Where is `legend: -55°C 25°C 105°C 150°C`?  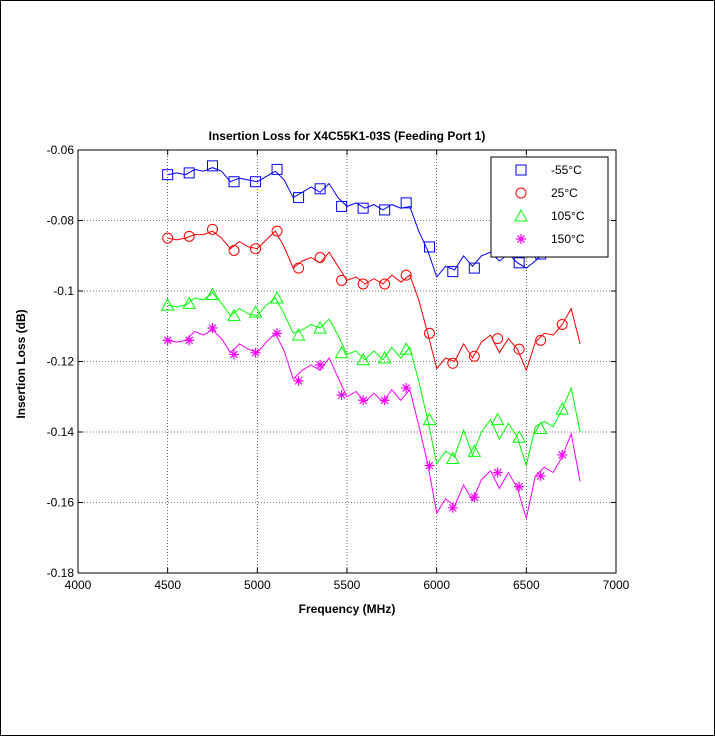 legend: -55°C 25°C 105°C 150°C is located at coordinates (549, 207).